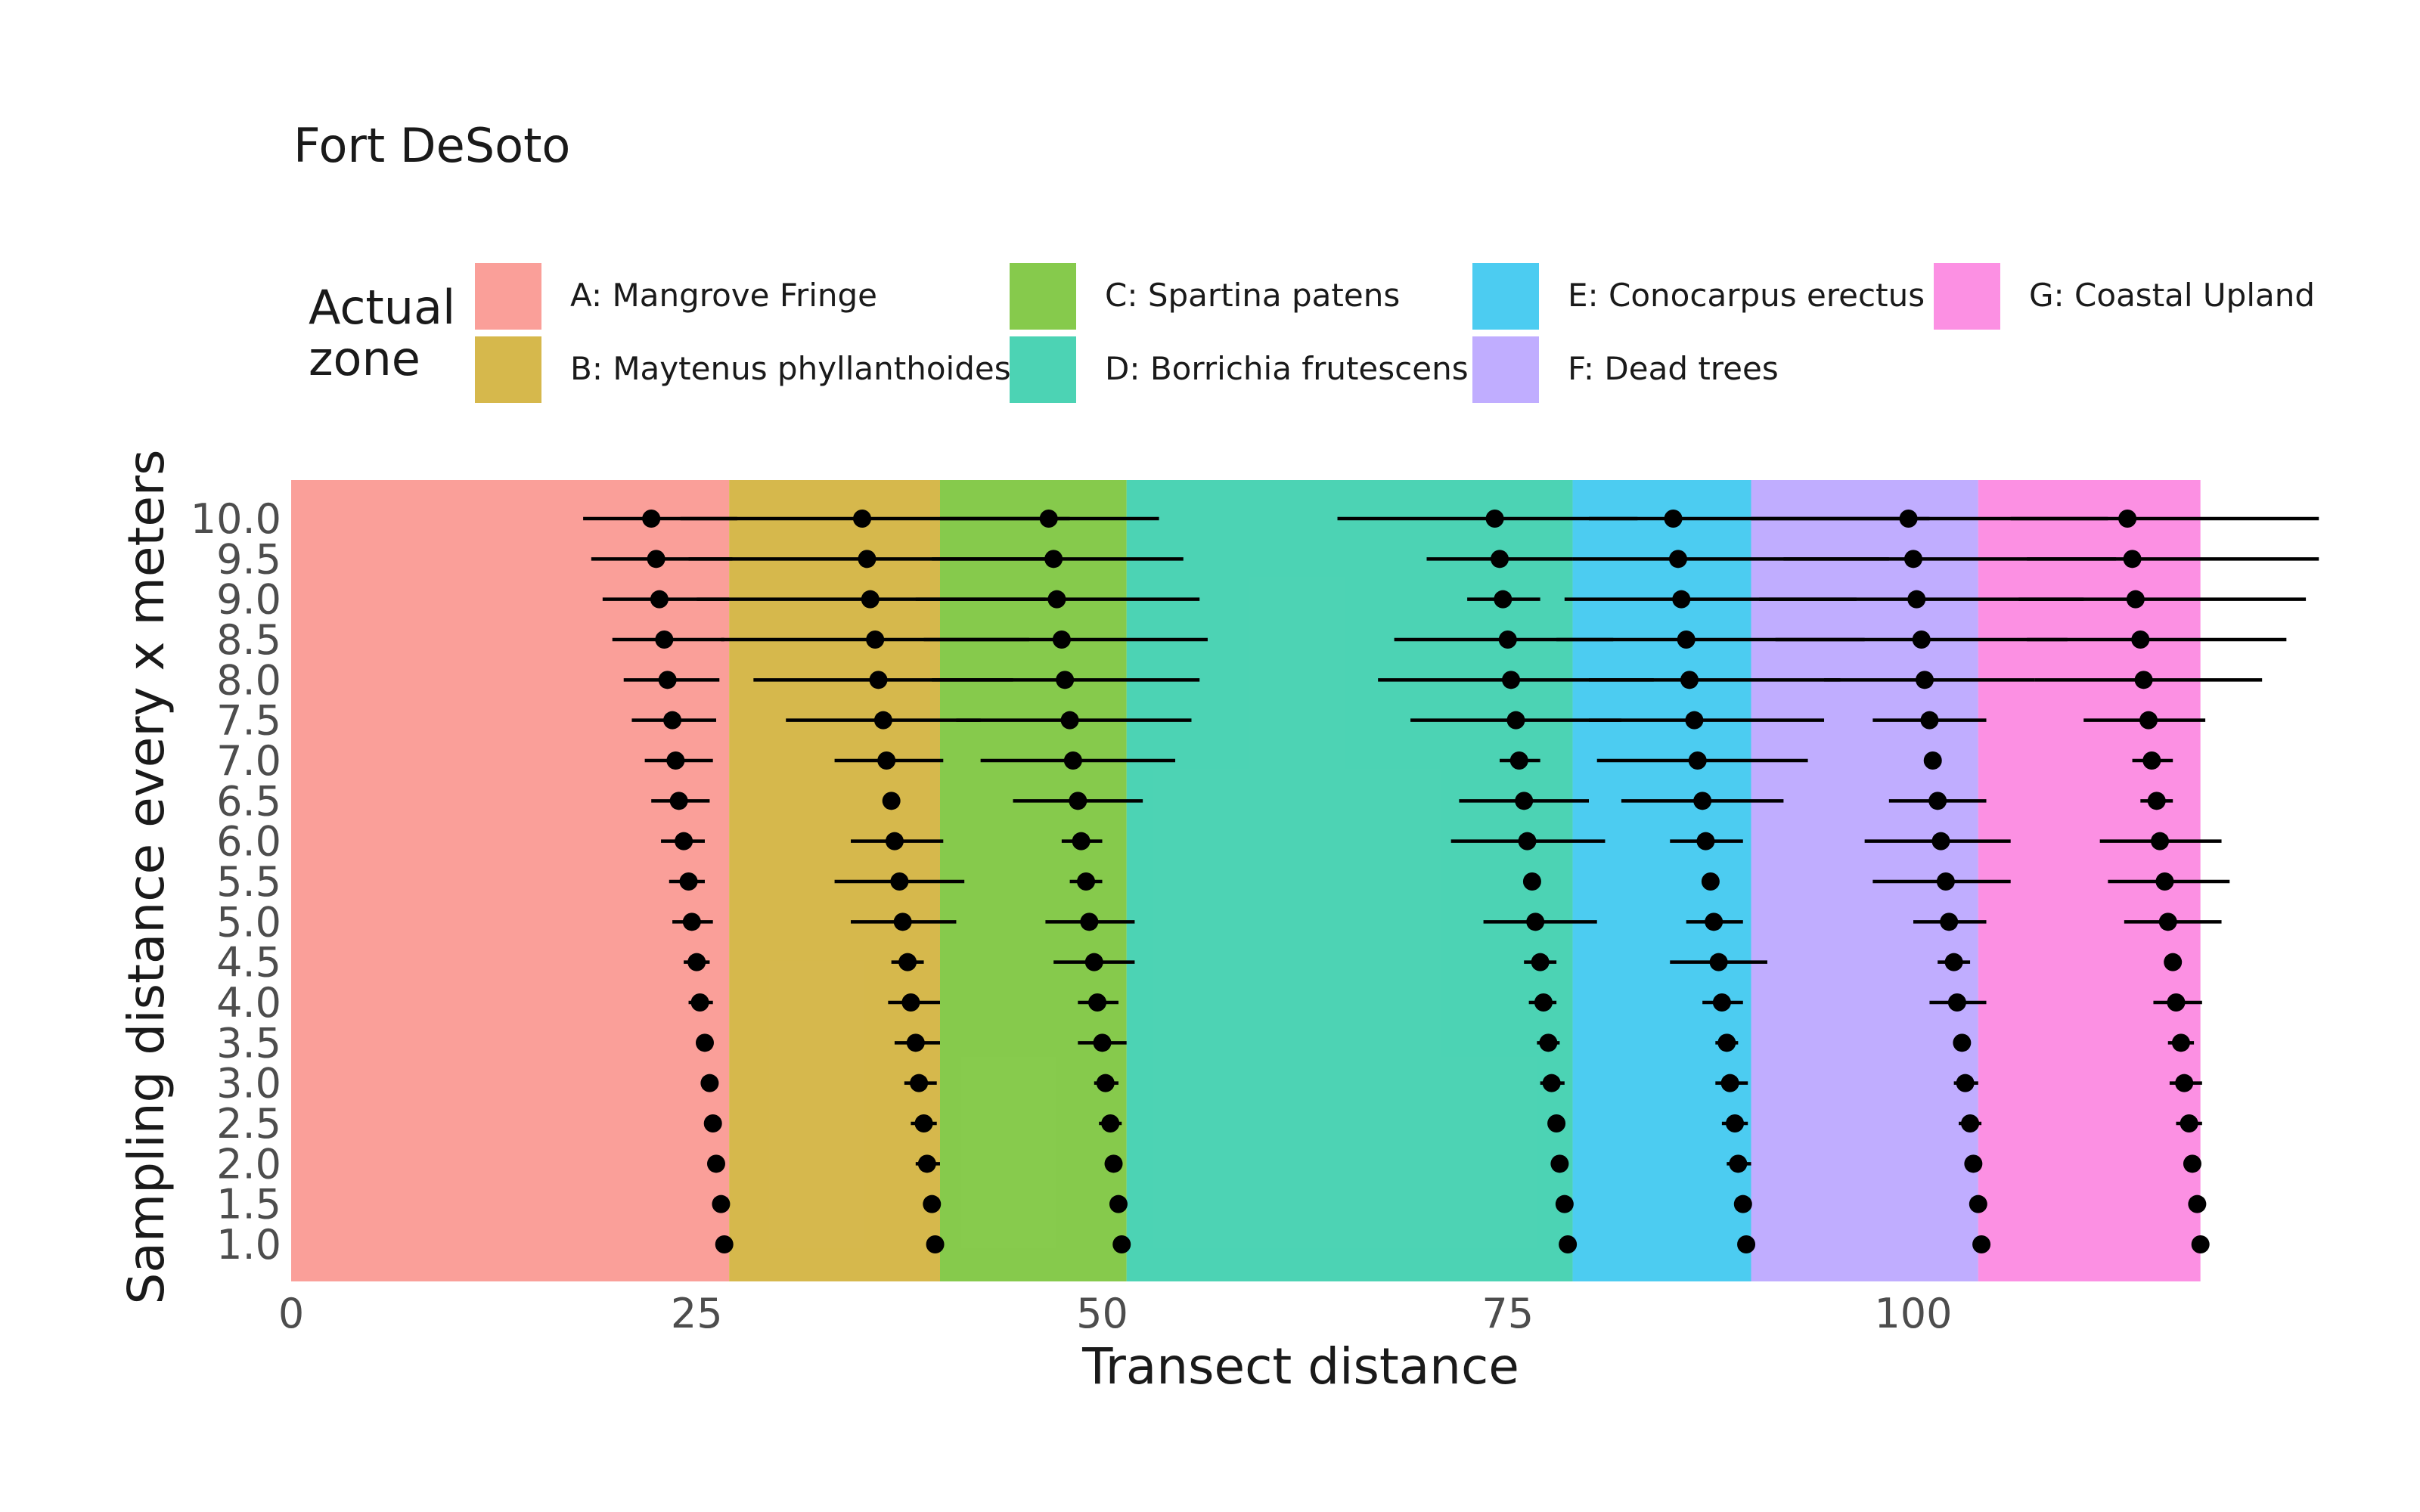 This screenshot has height=1512, width=2420. Describe the element at coordinates (790, 368) in the screenshot. I see `legend-label: B: Maytenus phyllanthoides` at that location.